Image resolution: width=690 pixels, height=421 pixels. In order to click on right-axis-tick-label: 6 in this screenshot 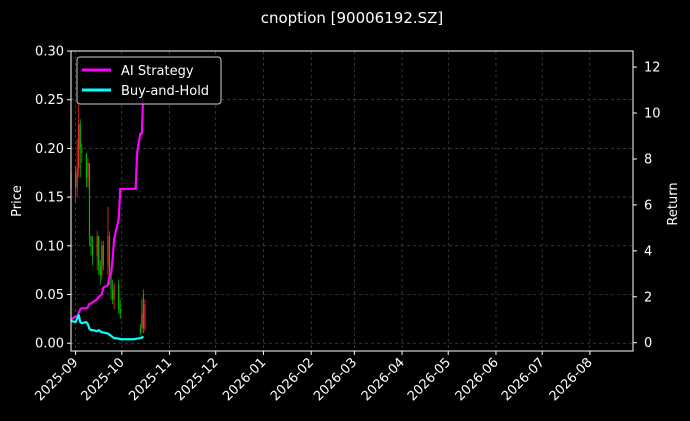, I will do `click(648, 205)`.